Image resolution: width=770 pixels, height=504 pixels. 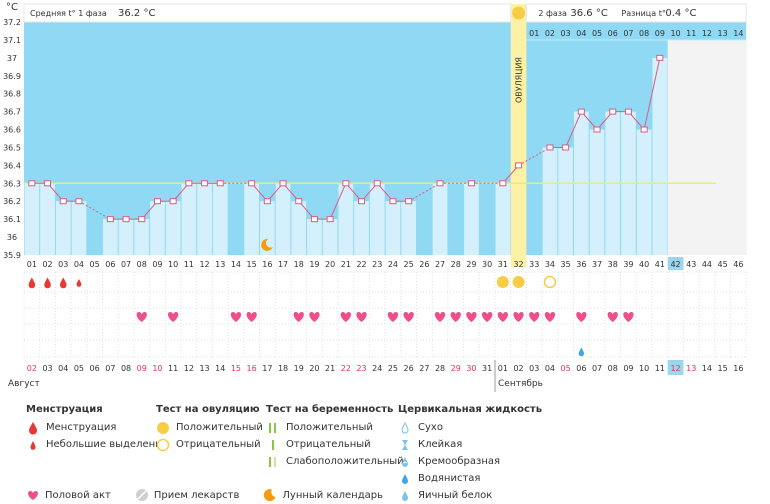 What do you see at coordinates (204, 264) in the screenshot?
I see `cycle-day-label: 12` at bounding box center [204, 264].